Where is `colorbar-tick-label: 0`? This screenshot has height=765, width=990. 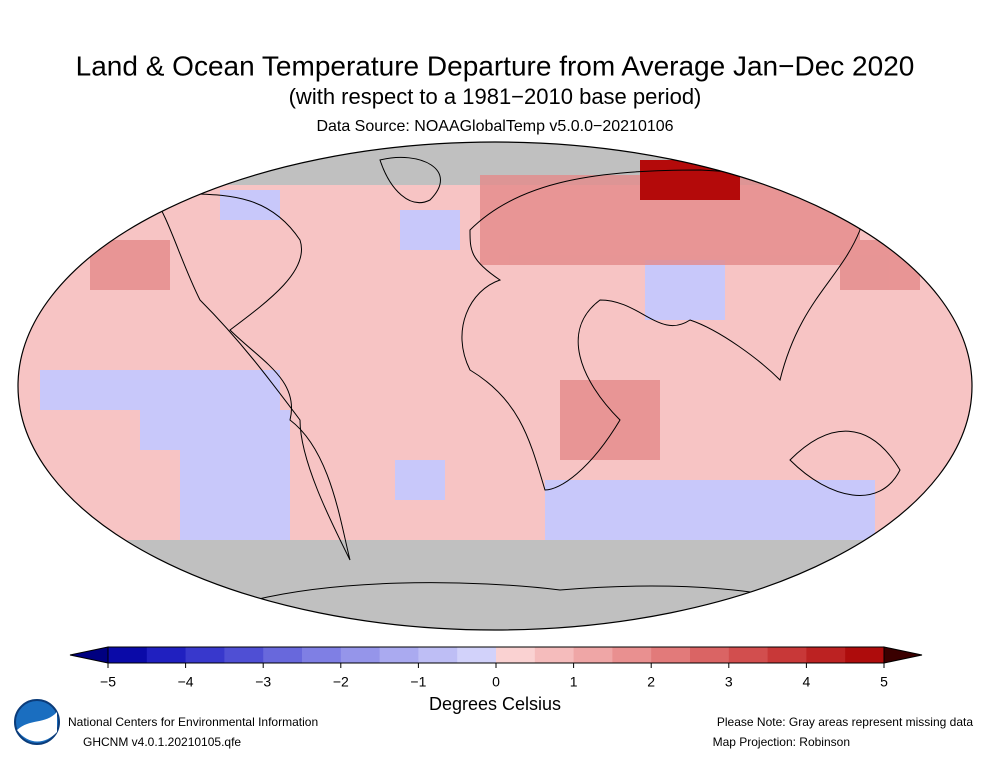 colorbar-tick-label: 0 is located at coordinates (496, 682).